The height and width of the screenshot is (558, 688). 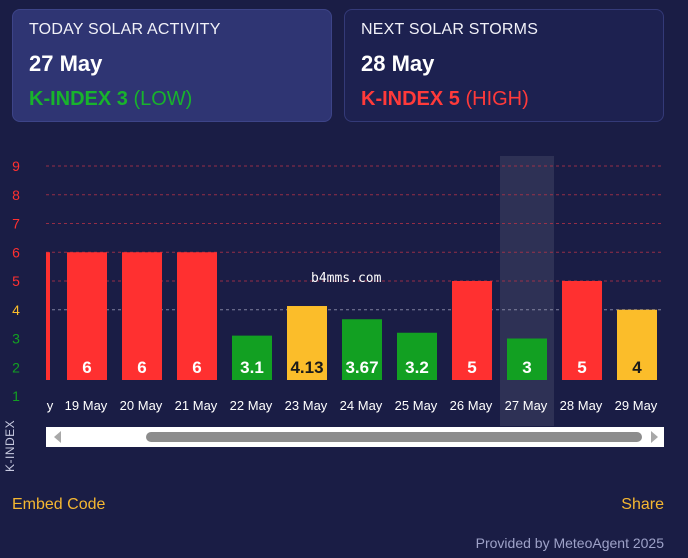 What do you see at coordinates (569, 543) in the screenshot?
I see `provided-by-text: Provided by MeteoAgent 2025` at bounding box center [569, 543].